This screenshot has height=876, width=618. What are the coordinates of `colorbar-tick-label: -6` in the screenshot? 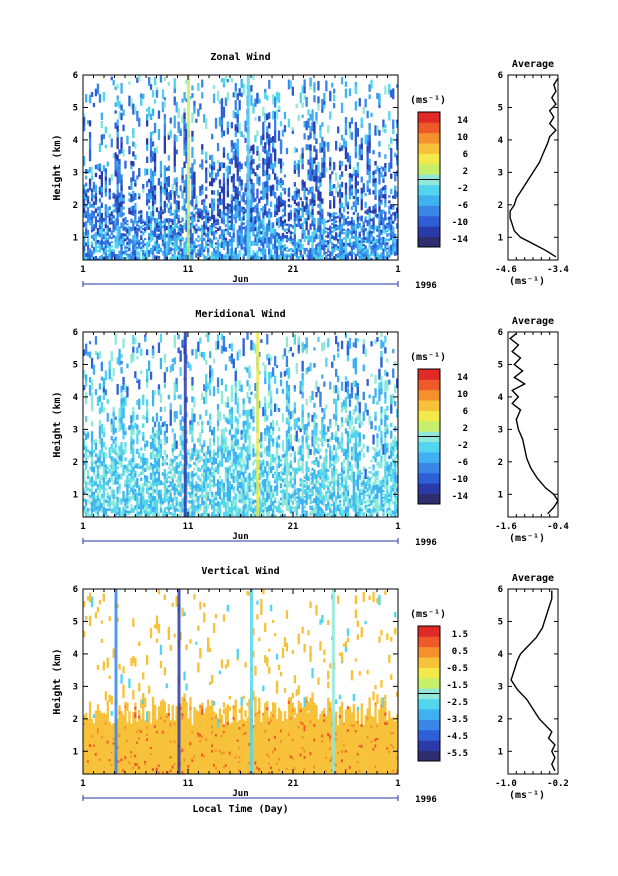 It's located at (462, 206).